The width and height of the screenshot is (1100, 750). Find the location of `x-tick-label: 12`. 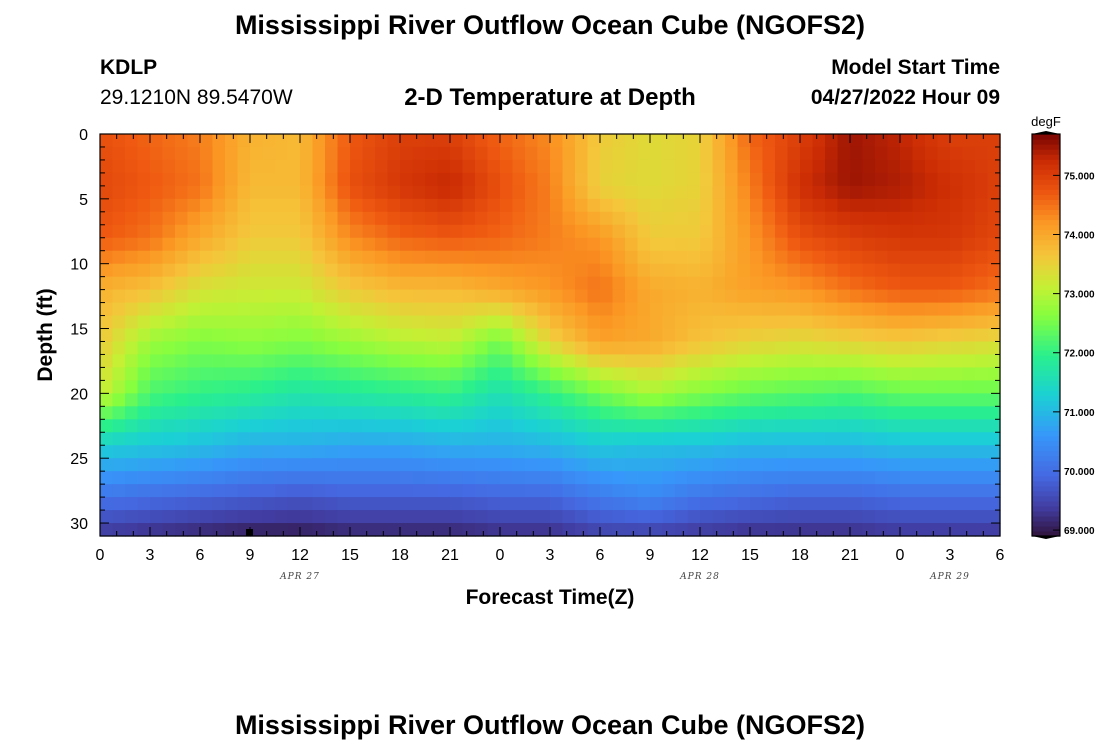

x-tick-label: 12 is located at coordinates (700, 555).